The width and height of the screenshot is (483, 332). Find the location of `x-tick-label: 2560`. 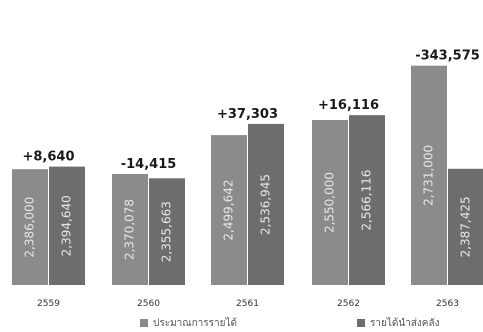

x-tick-label: 2560 is located at coordinates (148, 304).